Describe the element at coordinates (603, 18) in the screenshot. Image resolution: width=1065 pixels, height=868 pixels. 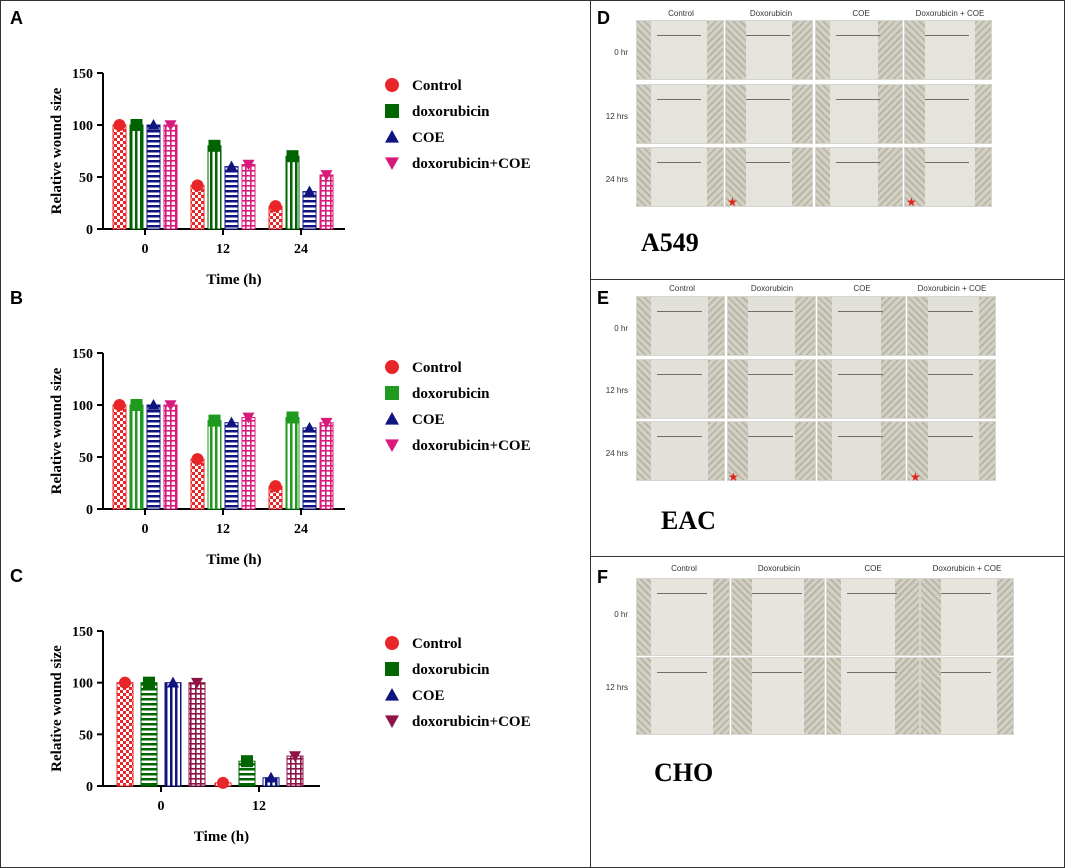
I see `panel-letter-d: D` at that location.